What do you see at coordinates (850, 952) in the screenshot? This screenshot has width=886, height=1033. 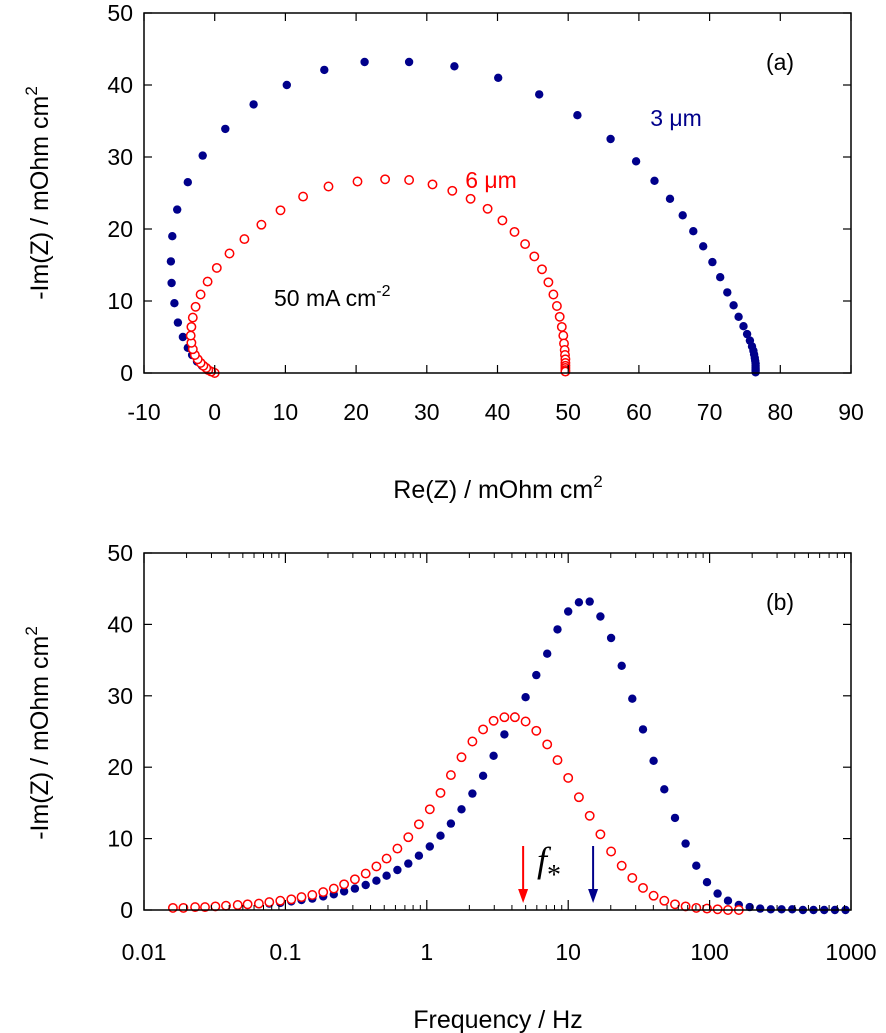 I see `bode-x-tick-label: 1000` at bounding box center [850, 952].